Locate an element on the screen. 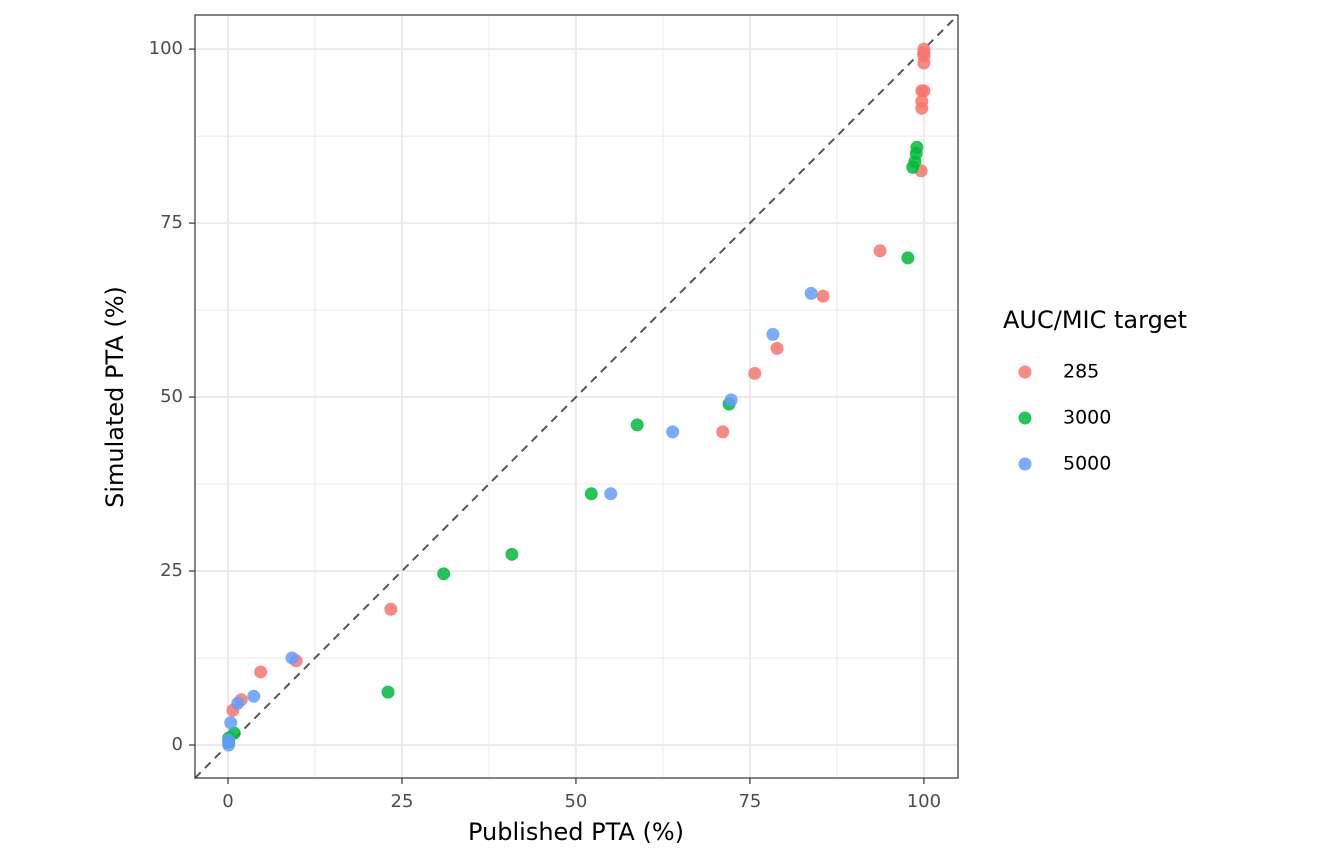  x-tick-label: 75 is located at coordinates (749, 801).